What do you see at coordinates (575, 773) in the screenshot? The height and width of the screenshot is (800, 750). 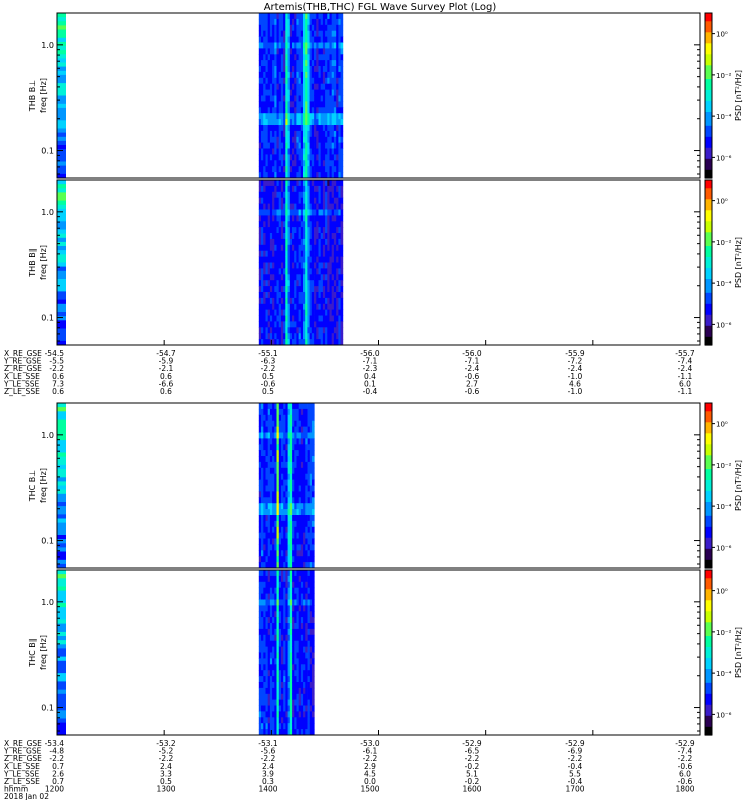 I see `ephemeris-value: 5.5` at bounding box center [575, 773].